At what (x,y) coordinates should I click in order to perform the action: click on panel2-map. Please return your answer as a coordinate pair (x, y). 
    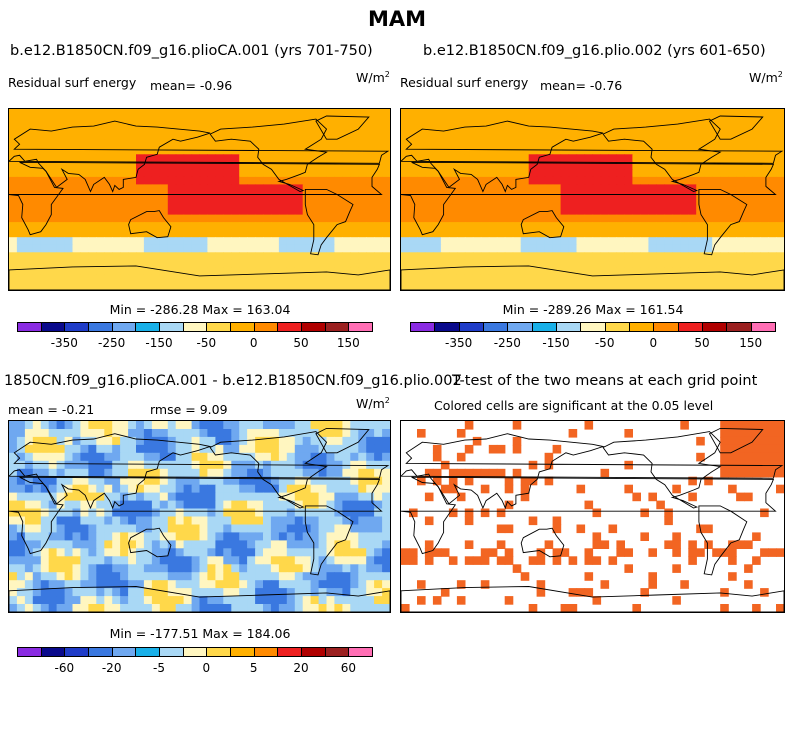
    Looking at the image, I should click on (592, 199).